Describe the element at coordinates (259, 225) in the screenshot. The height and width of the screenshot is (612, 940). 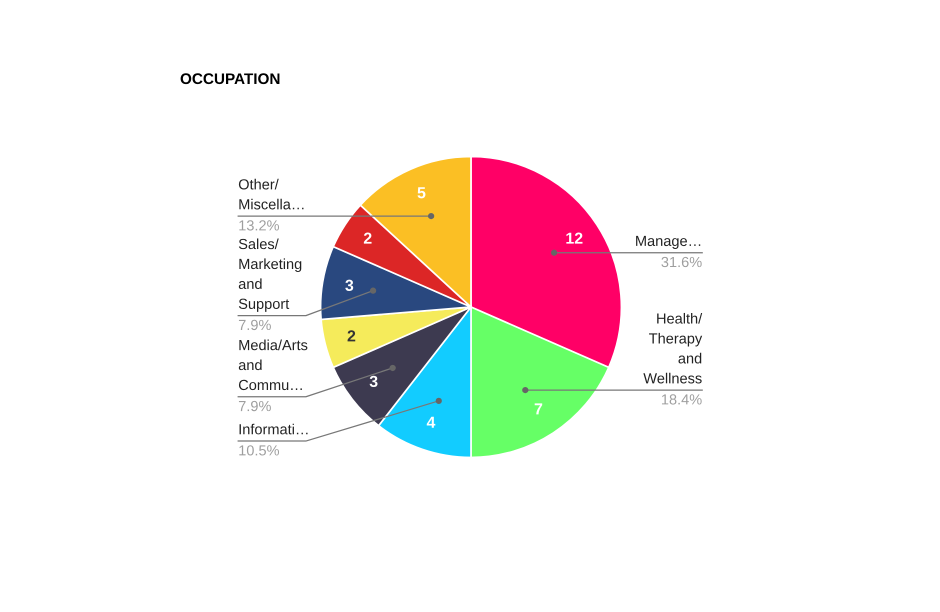
I see `text: 13.2%` at that location.